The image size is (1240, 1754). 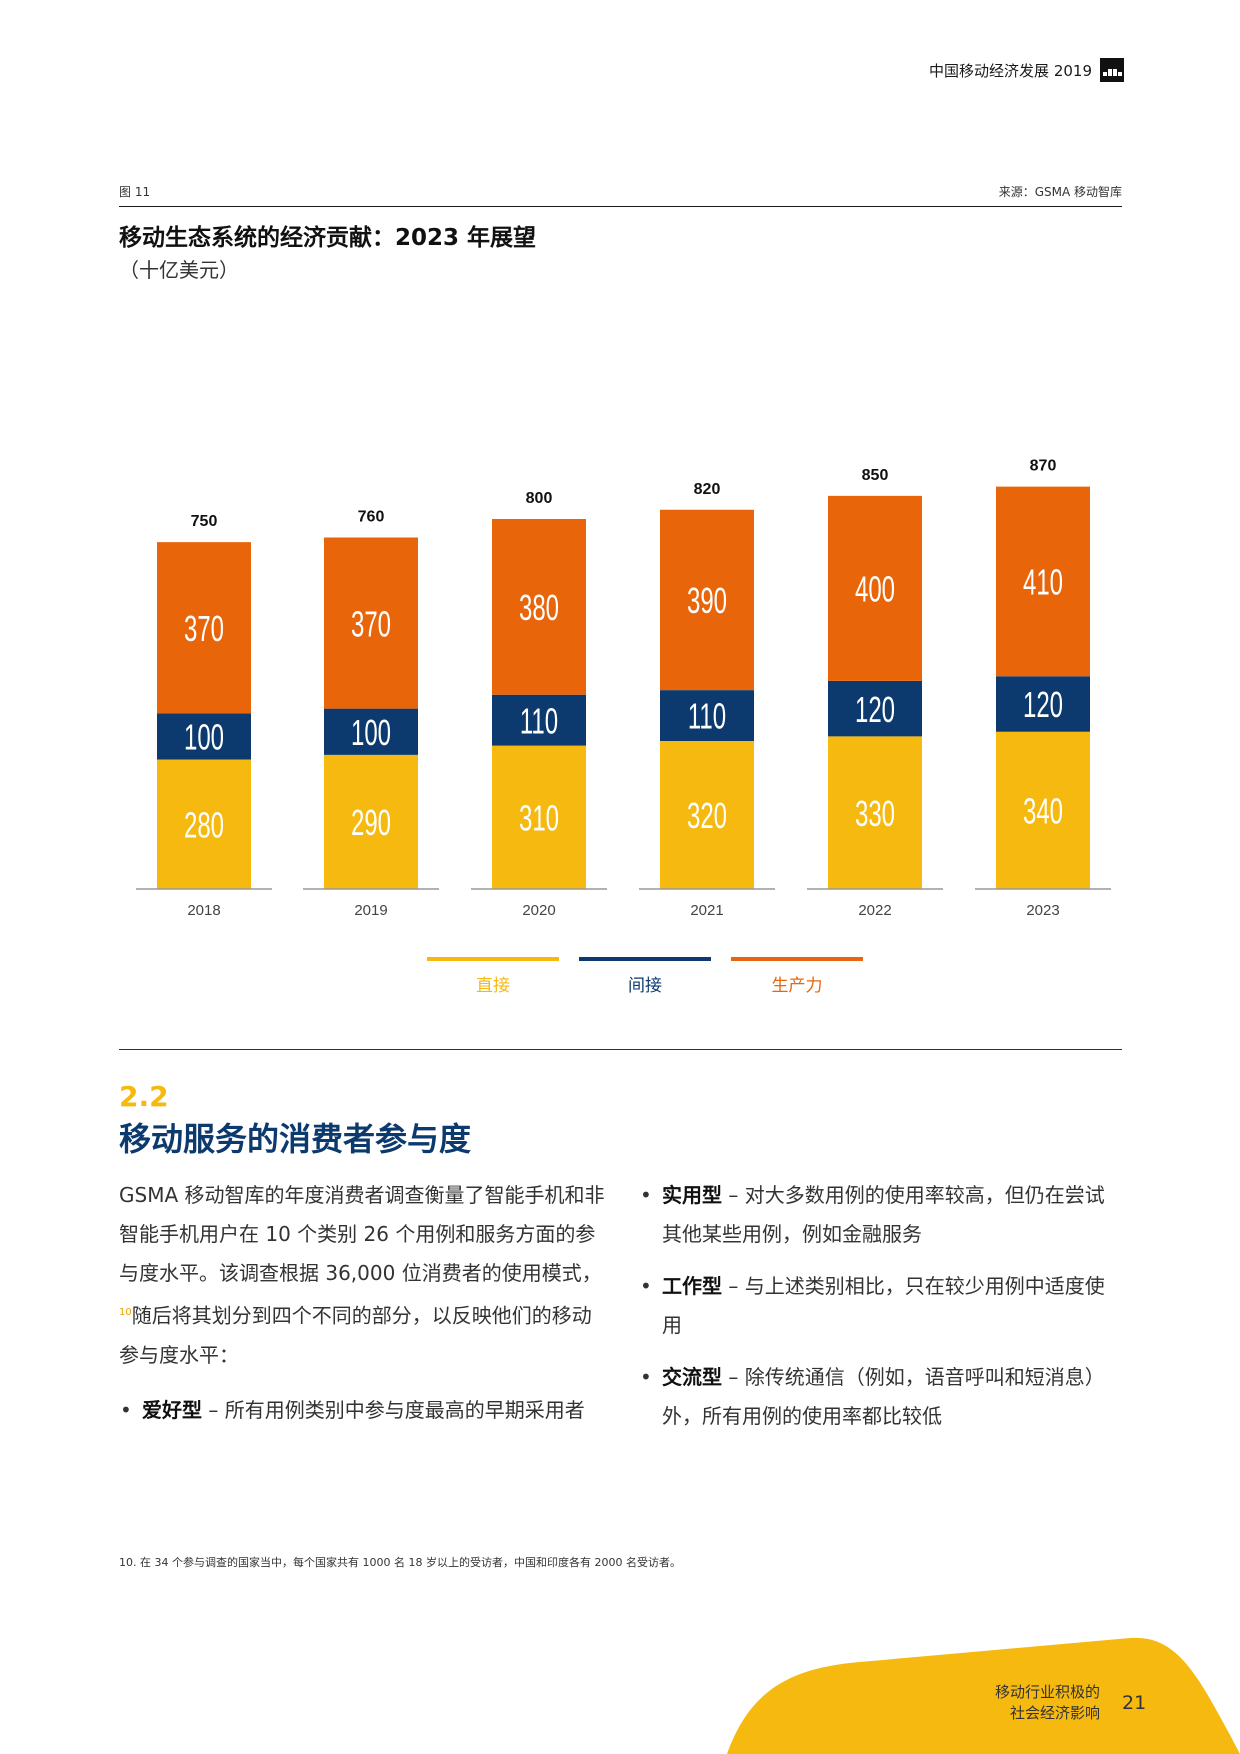 I want to click on bullet-item: • 工作型 – 与上述类别相比，只在较少用例中适度使用, so click(x=881, y=1306).